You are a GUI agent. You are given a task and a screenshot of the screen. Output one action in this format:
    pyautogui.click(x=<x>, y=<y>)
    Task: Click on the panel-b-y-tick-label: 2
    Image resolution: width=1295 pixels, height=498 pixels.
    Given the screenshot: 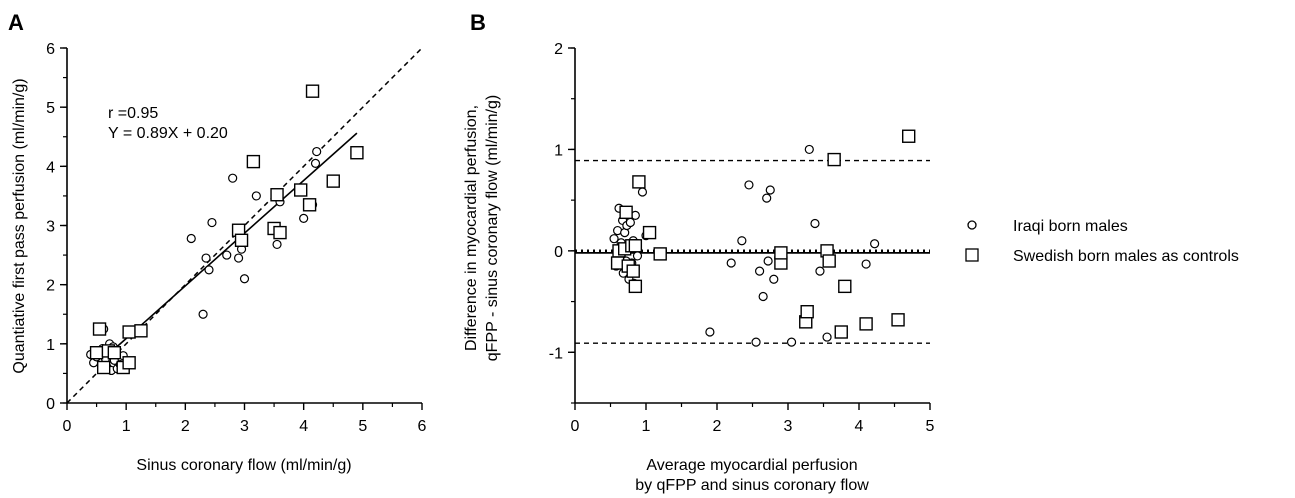 What is the action you would take?
    pyautogui.click(x=558, y=49)
    